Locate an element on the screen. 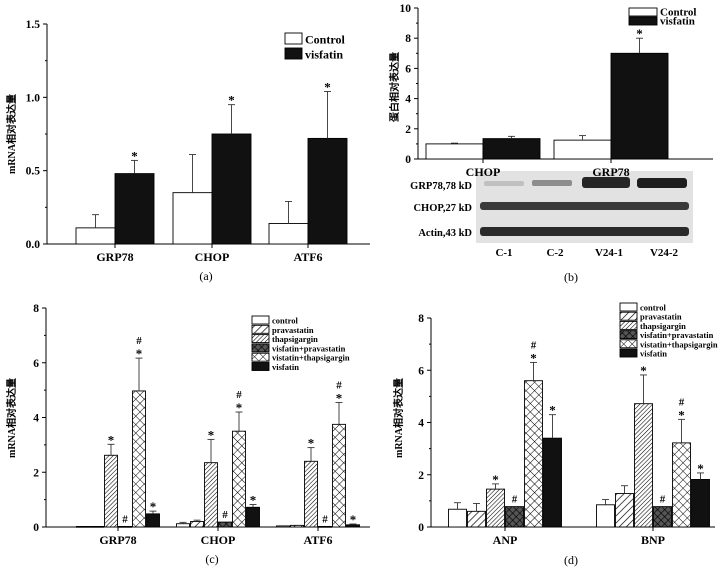 The width and height of the screenshot is (728, 577). panel-a-ylabel: mRNA相对表达量 is located at coordinates (11, 134).